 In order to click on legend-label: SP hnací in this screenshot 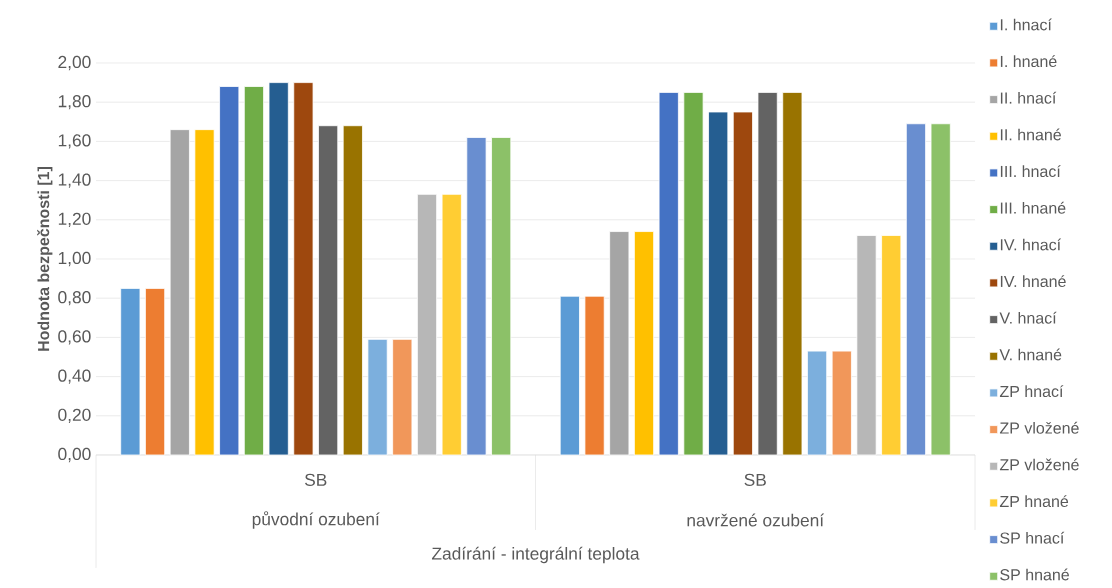, I will do `click(1032, 537)`.